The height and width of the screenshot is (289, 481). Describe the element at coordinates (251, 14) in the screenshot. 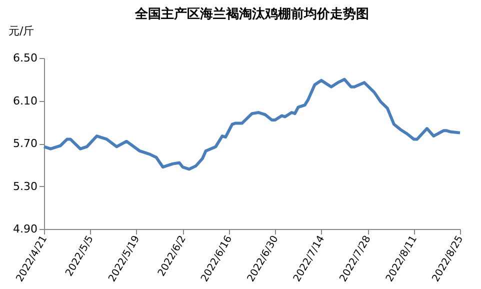

I see `chart-title: 全国主产区海兰褐淘汰鸡棚前均价走势图` at that location.